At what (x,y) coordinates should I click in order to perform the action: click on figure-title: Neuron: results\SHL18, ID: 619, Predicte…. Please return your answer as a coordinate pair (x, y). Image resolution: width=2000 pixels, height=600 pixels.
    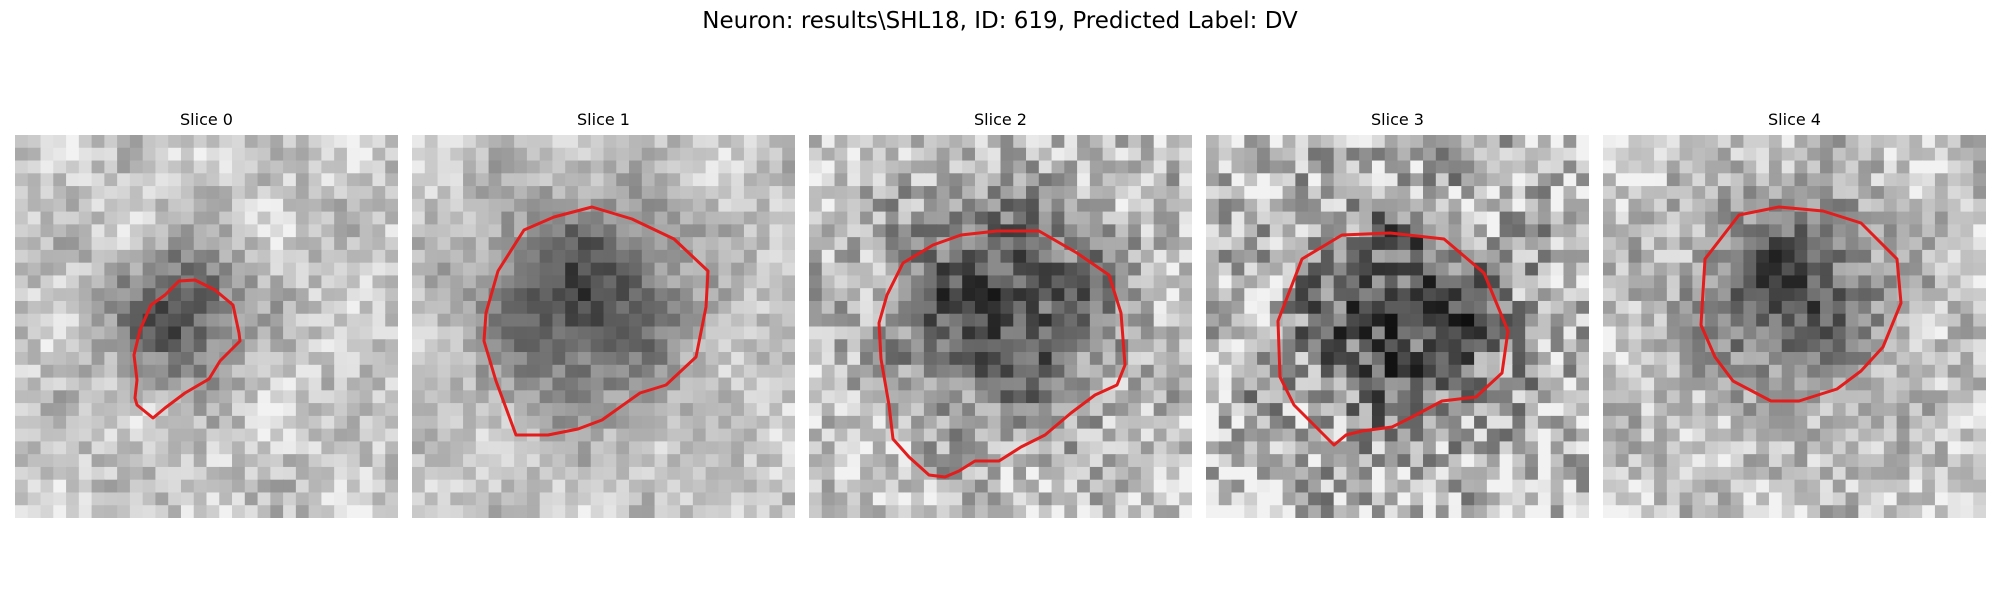
    Looking at the image, I should click on (1000, 21).